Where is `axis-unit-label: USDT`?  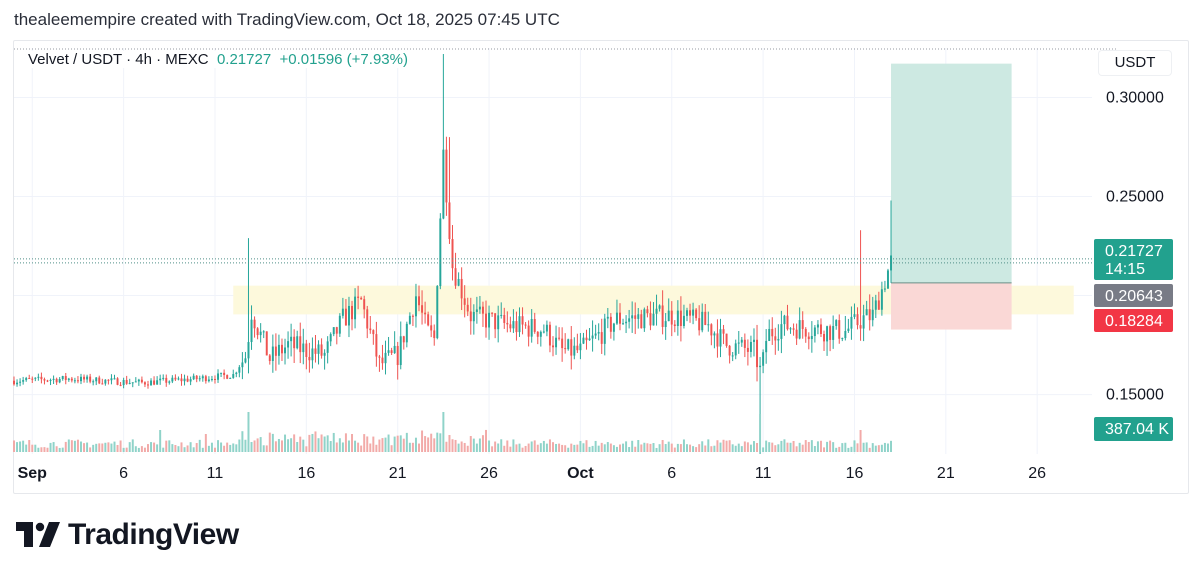
axis-unit-label: USDT is located at coordinates (1135, 63).